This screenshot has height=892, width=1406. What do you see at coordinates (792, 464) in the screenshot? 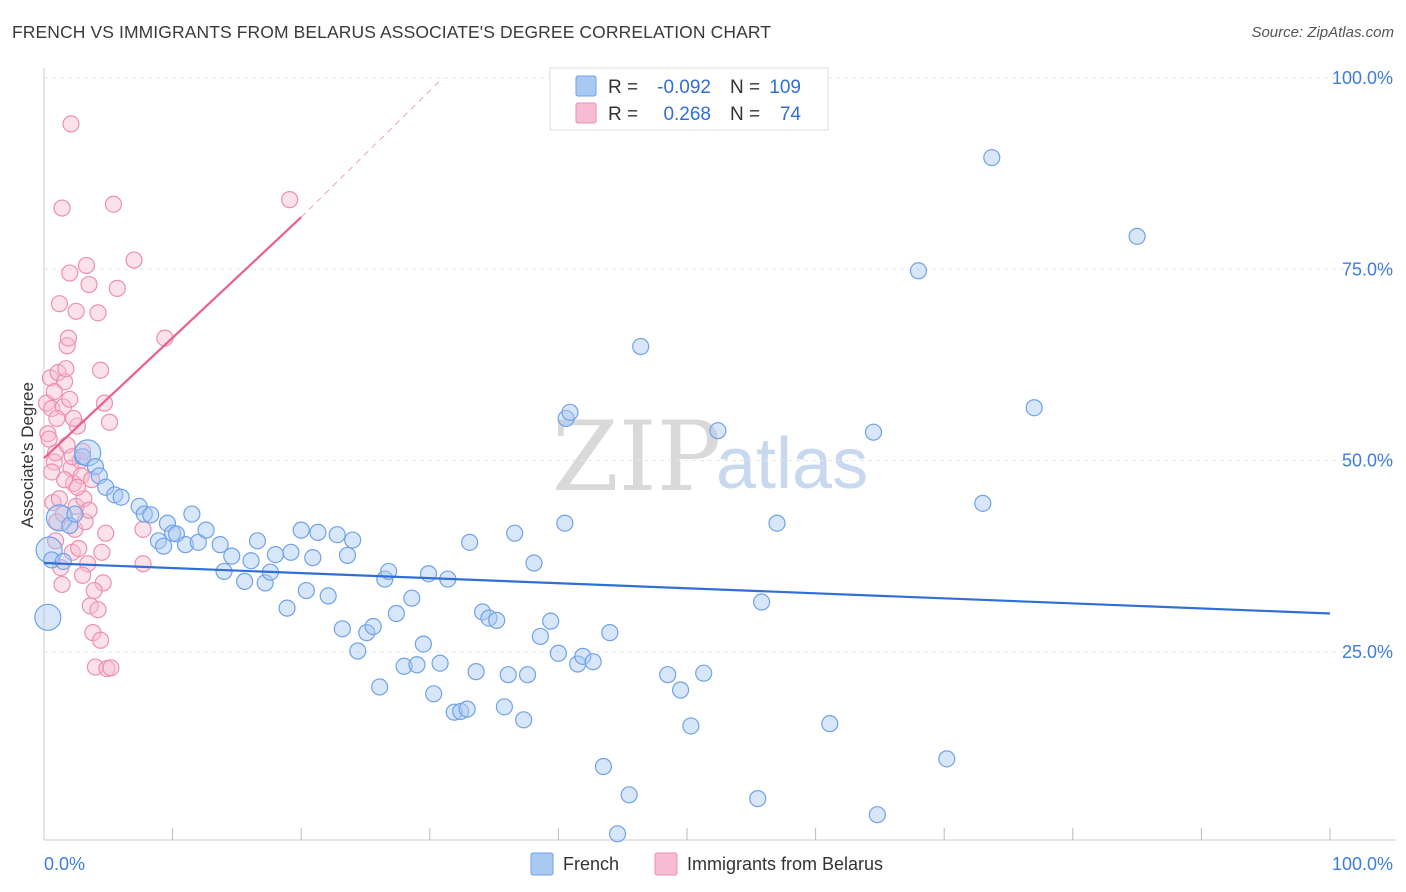
I see `watermark-atlas: atlas` at bounding box center [792, 464].